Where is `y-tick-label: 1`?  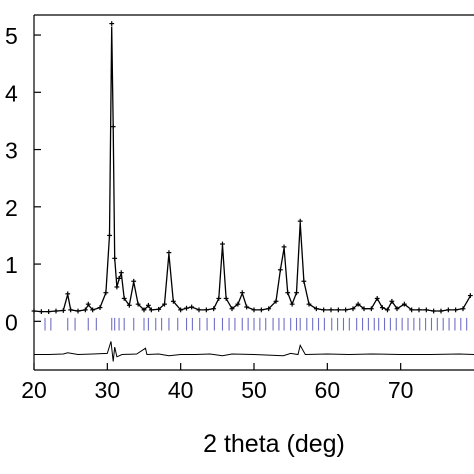
y-tick-label: 1 is located at coordinates (11, 265).